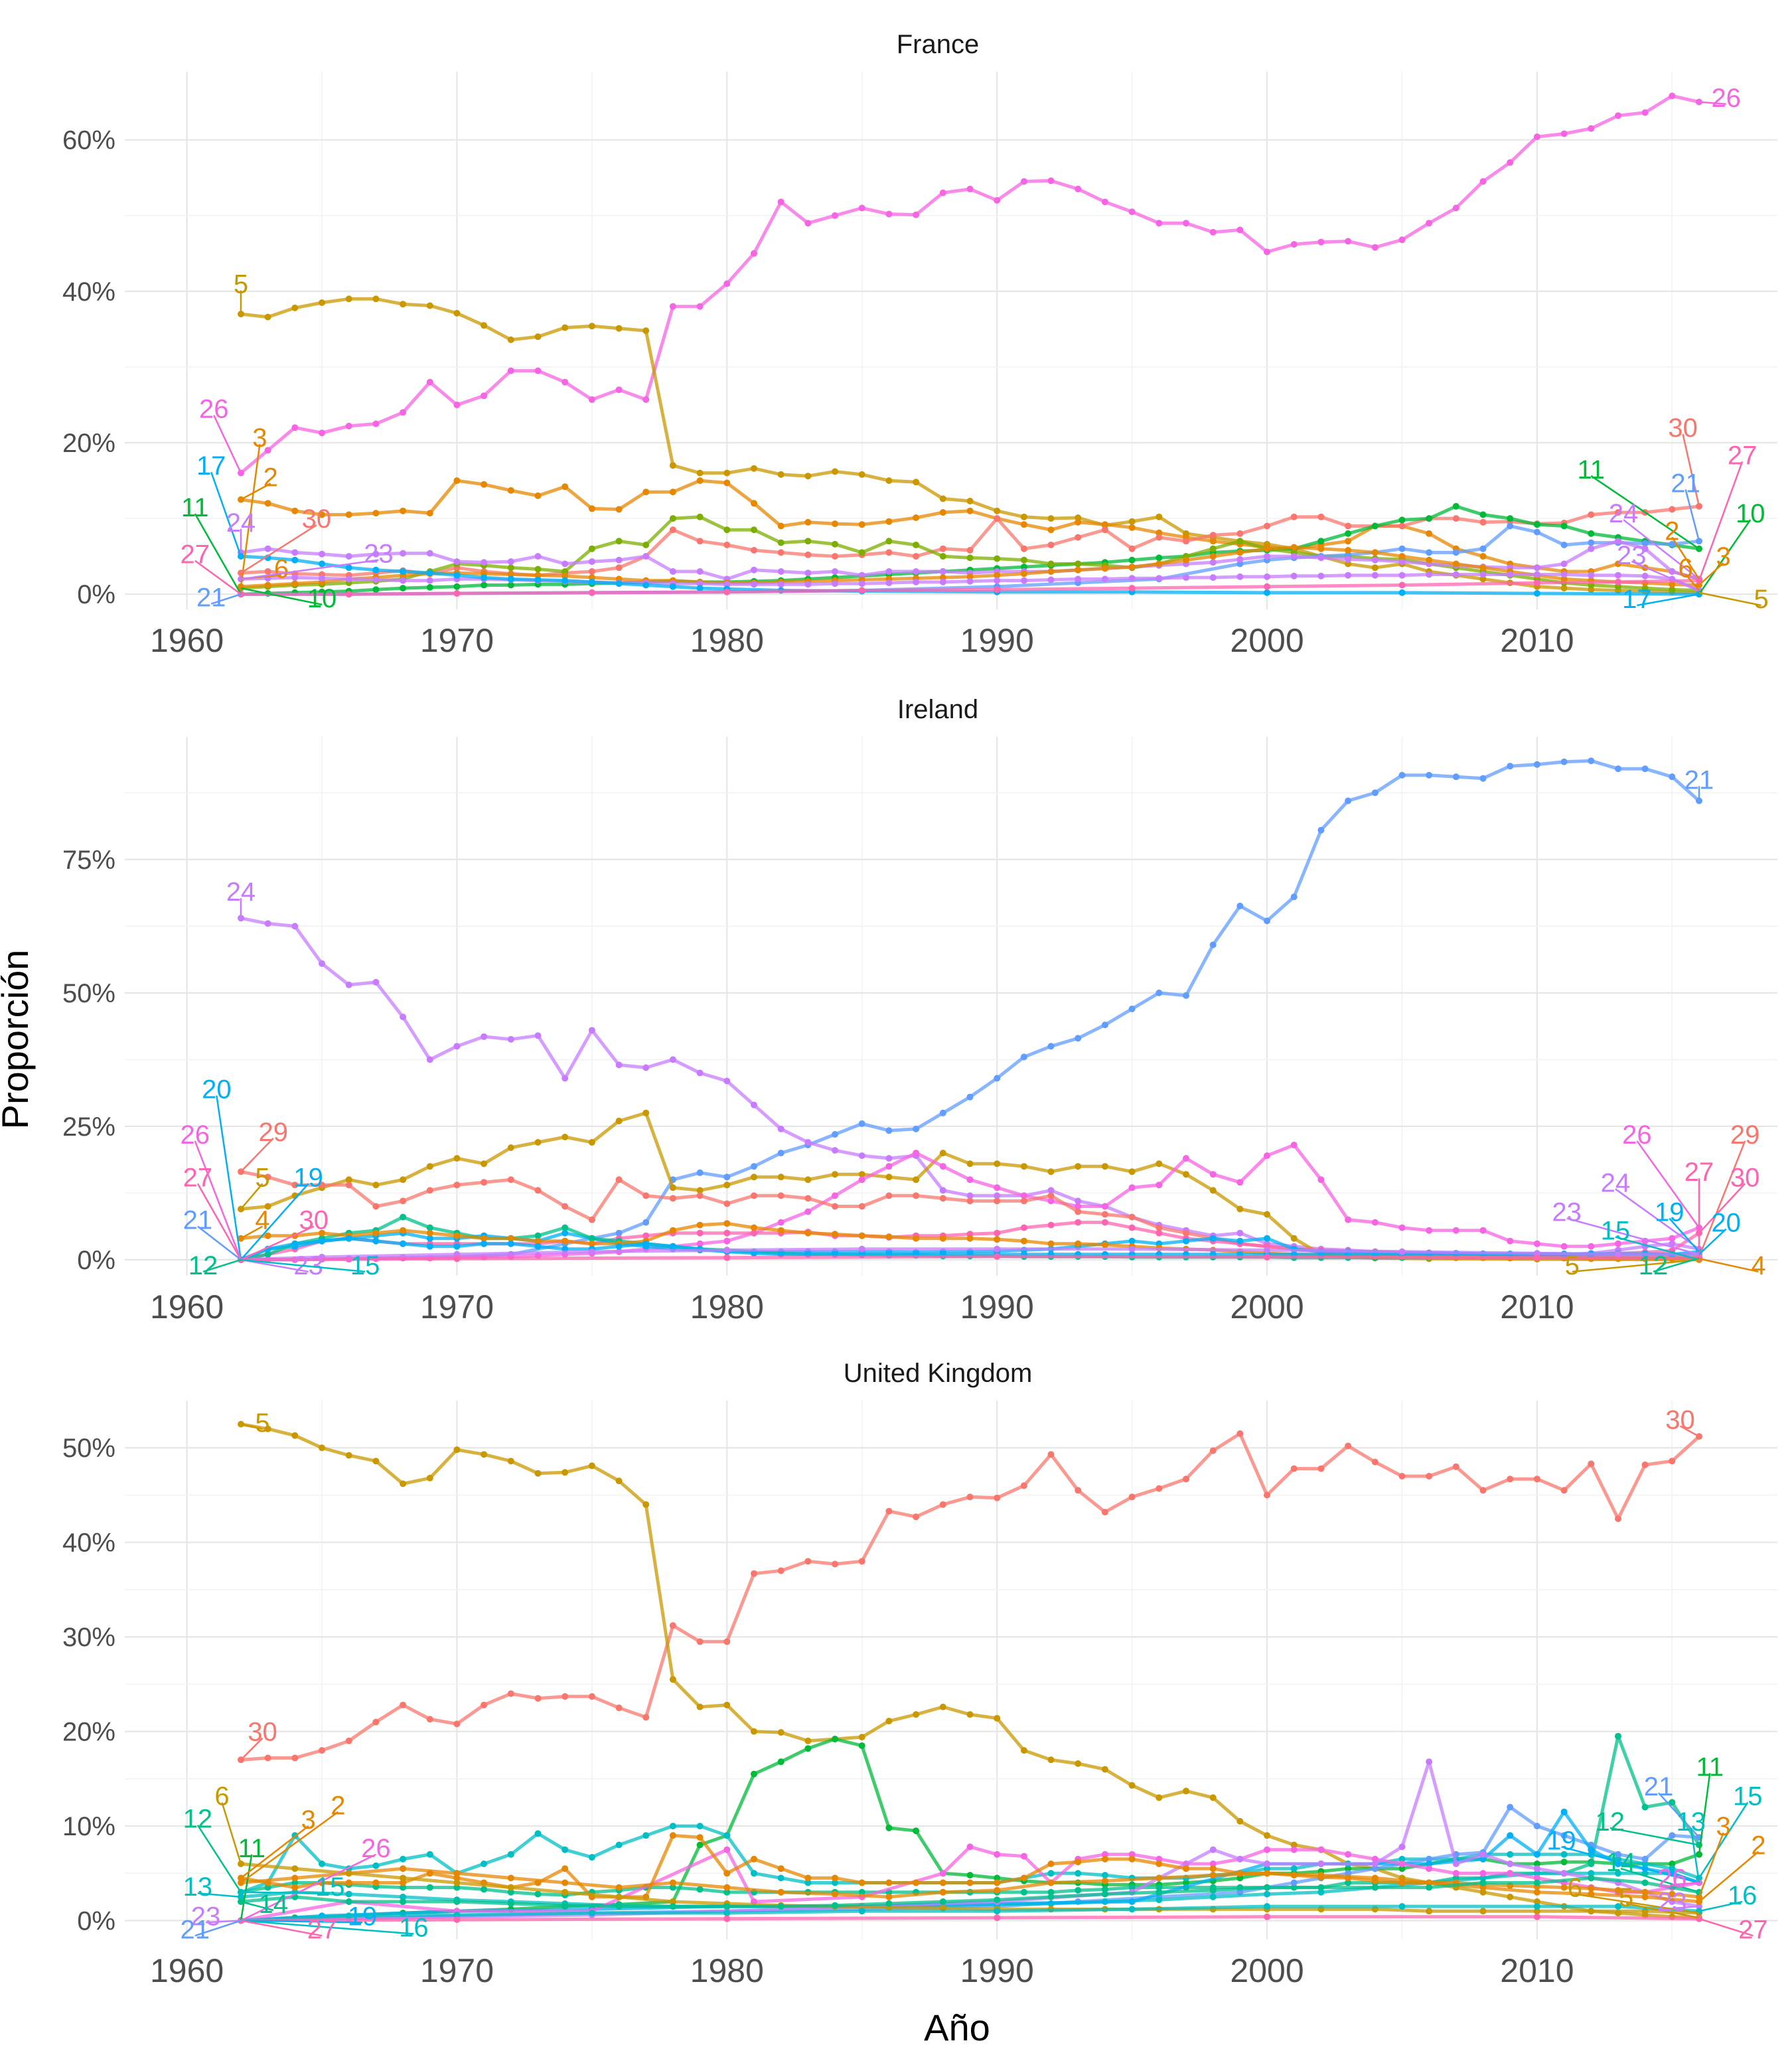 This screenshot has height=2053, width=1792. What do you see at coordinates (957, 2028) in the screenshot?
I see `x-axis-label: Año` at bounding box center [957, 2028].